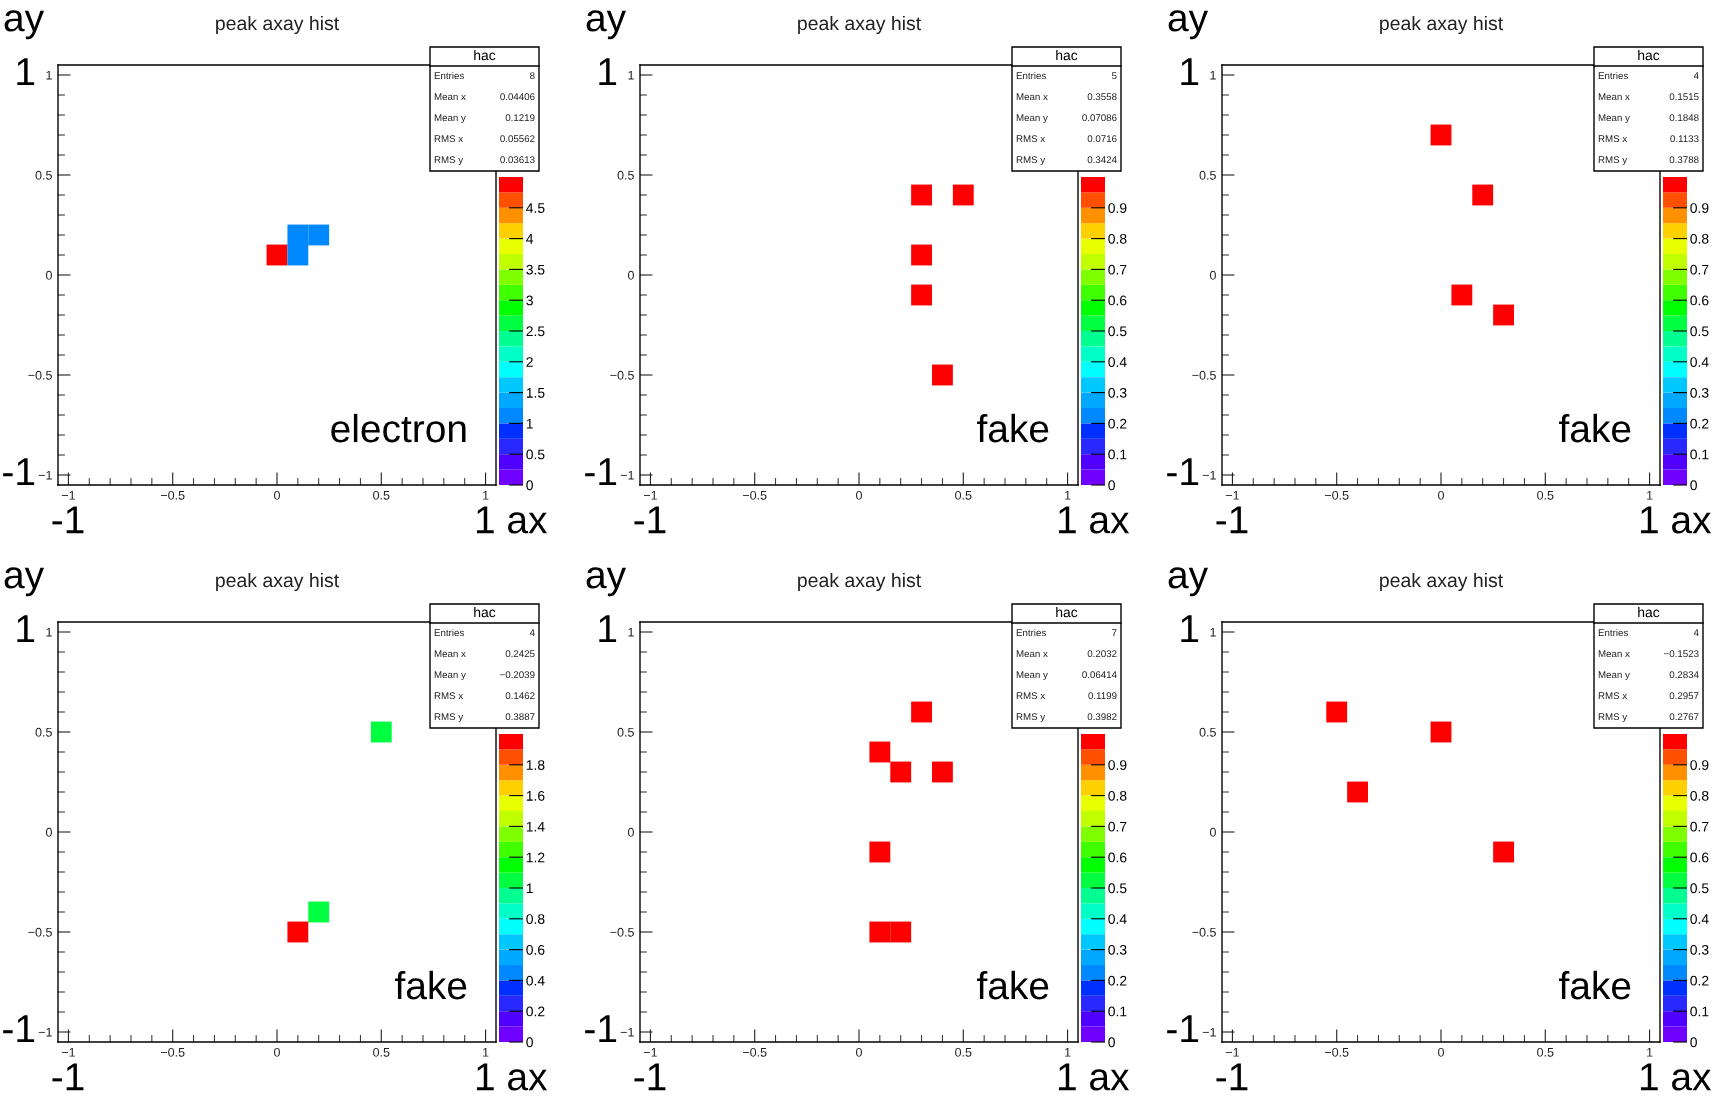  I want to click on text: −0.2039, so click(517, 675).